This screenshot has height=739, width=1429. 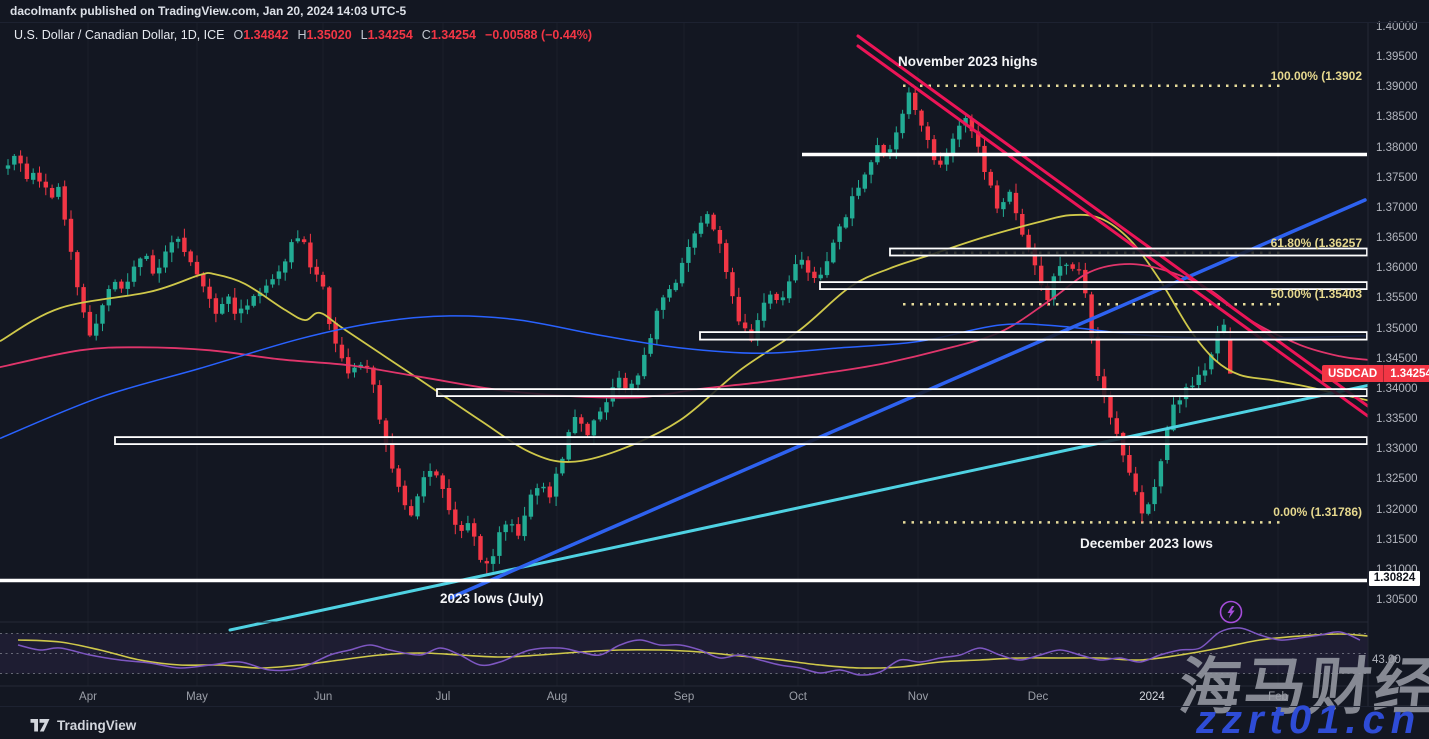 I want to click on oscillator-pane, so click(x=684, y=651).